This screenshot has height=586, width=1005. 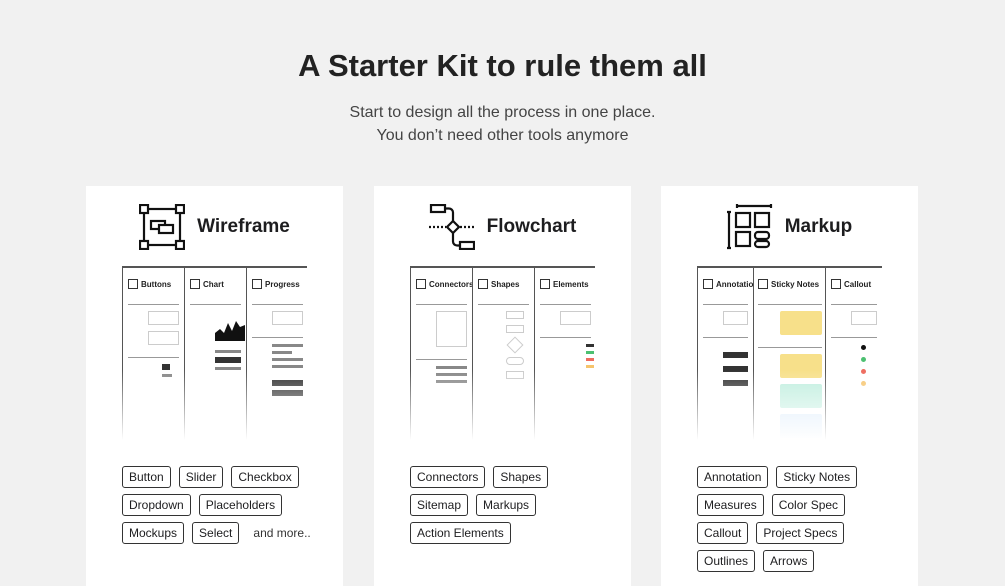 What do you see at coordinates (521, 477) in the screenshot?
I see `tag-shapes: Shapes` at bounding box center [521, 477].